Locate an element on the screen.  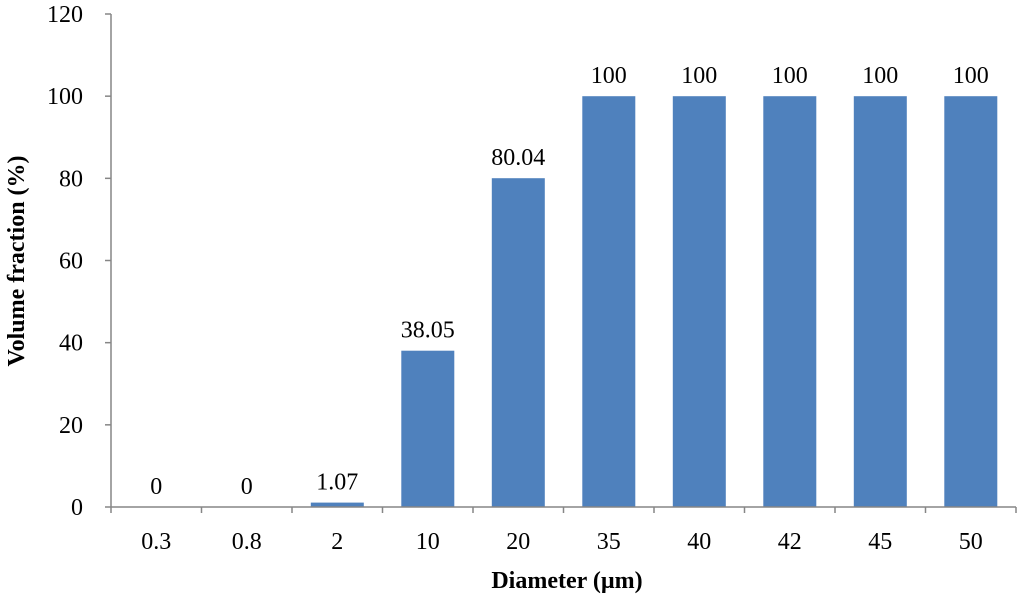
data-label-10: 38.05 is located at coordinates (428, 331).